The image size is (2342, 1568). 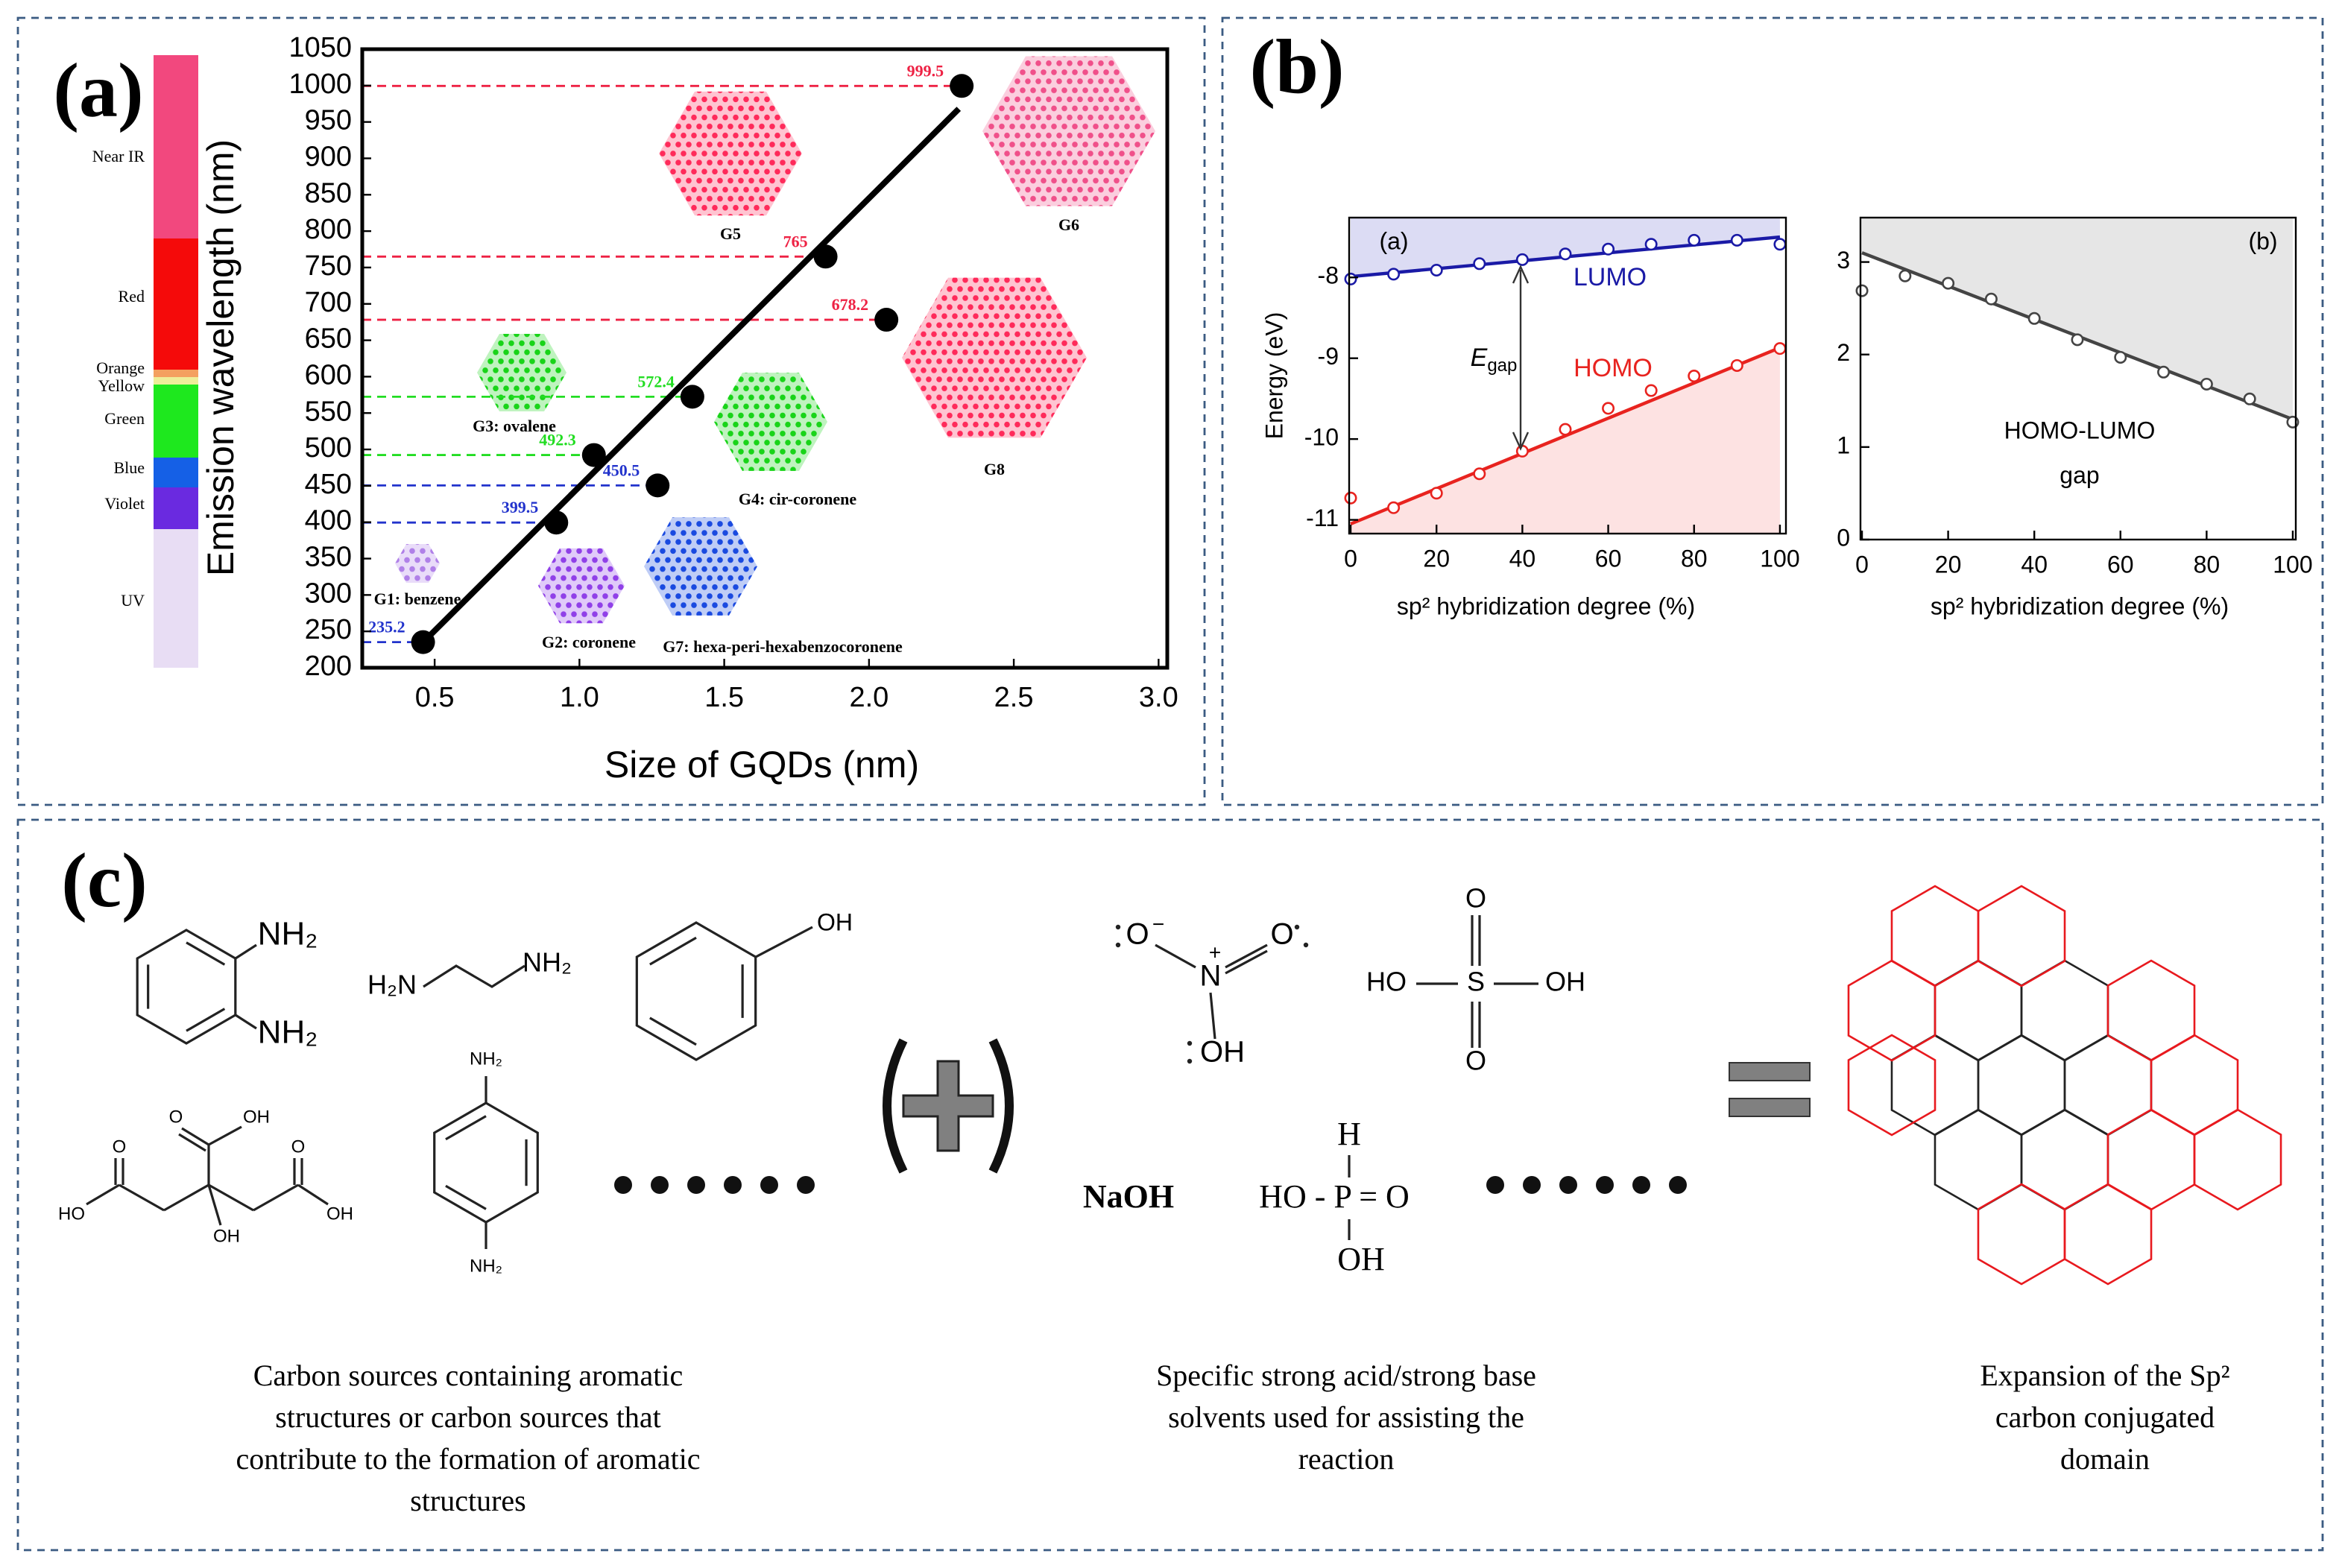 I want to click on spectrum-label: Near IR, so click(x=118, y=156).